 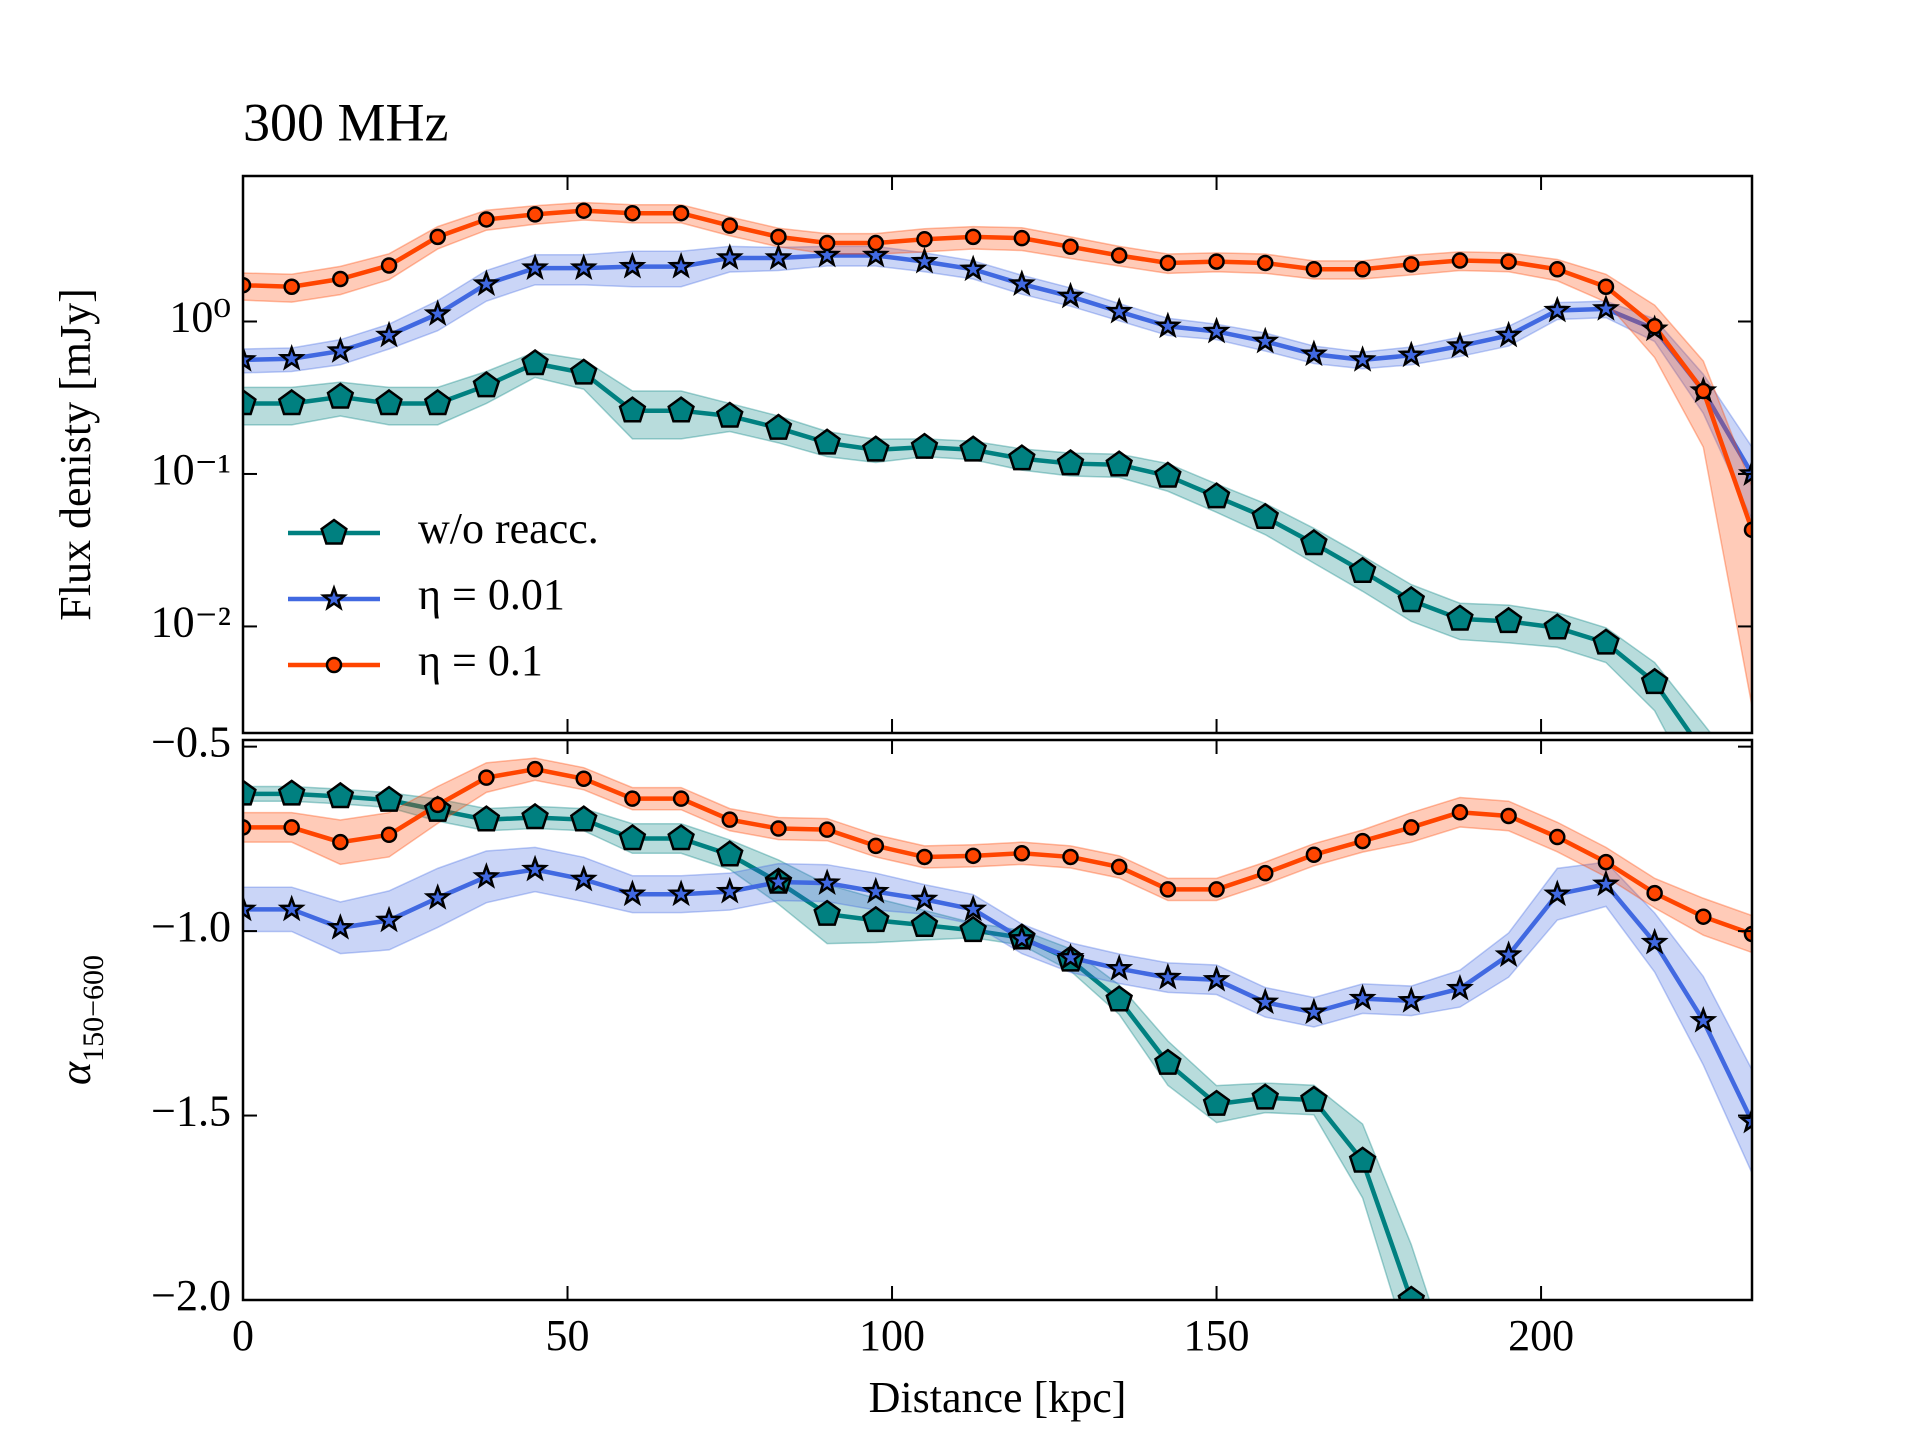 I want to click on y-axis-label-main: α, so click(x=75, y=1073).